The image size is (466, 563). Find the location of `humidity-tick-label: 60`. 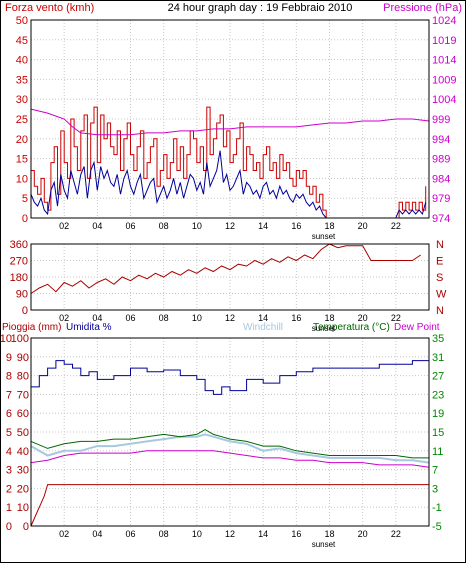

humidity-tick-label: 60 is located at coordinates (23, 414).